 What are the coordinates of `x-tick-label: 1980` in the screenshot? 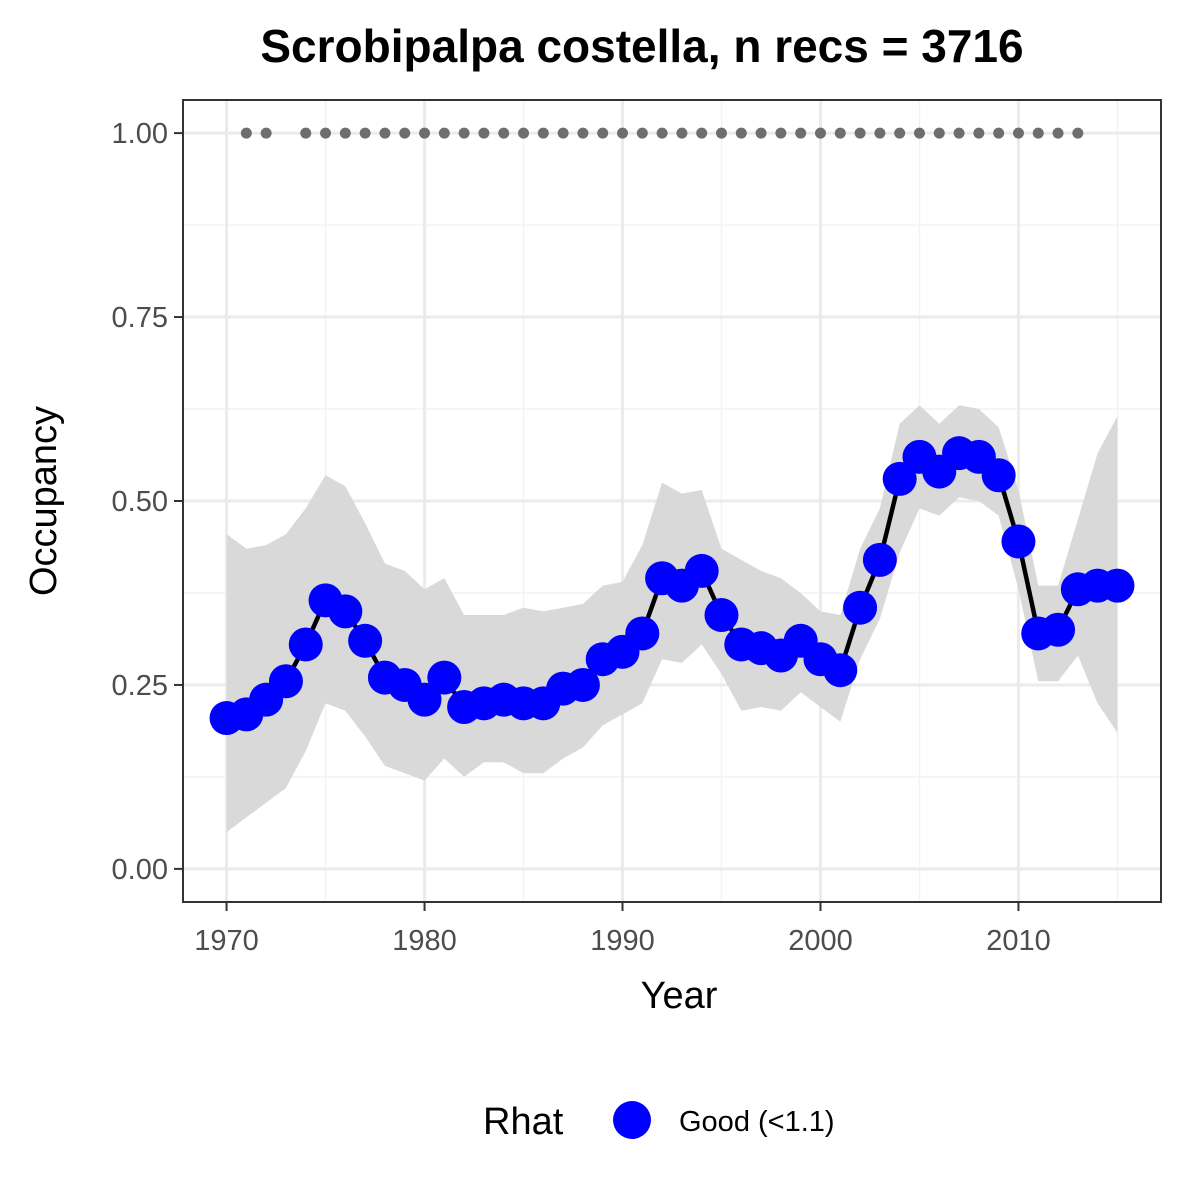 It's located at (424, 941).